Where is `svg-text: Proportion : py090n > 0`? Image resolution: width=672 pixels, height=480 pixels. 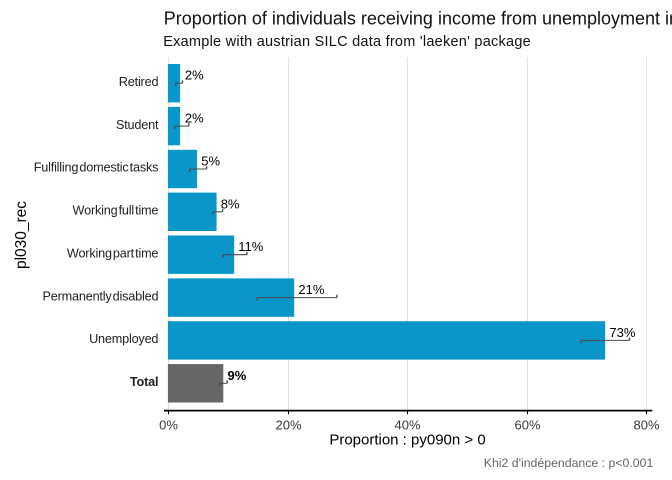 svg-text: Proportion : py090n > 0 is located at coordinates (407, 440).